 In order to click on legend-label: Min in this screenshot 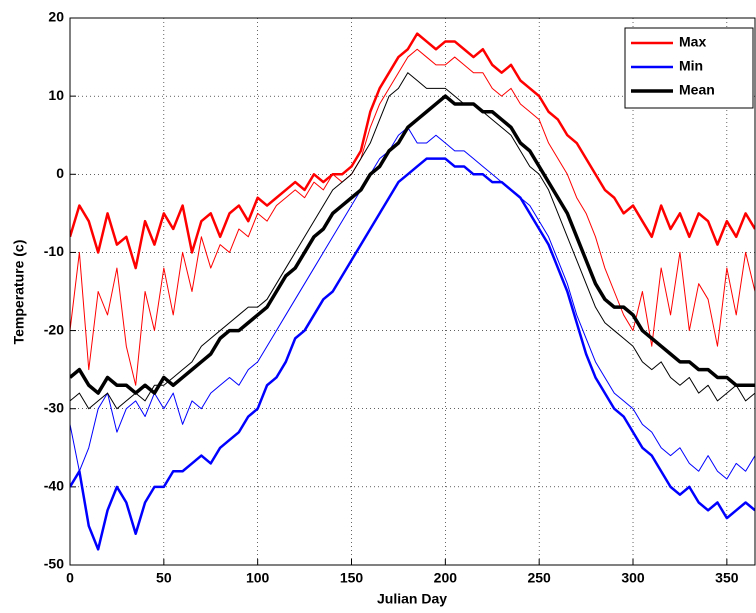, I will do `click(691, 66)`.